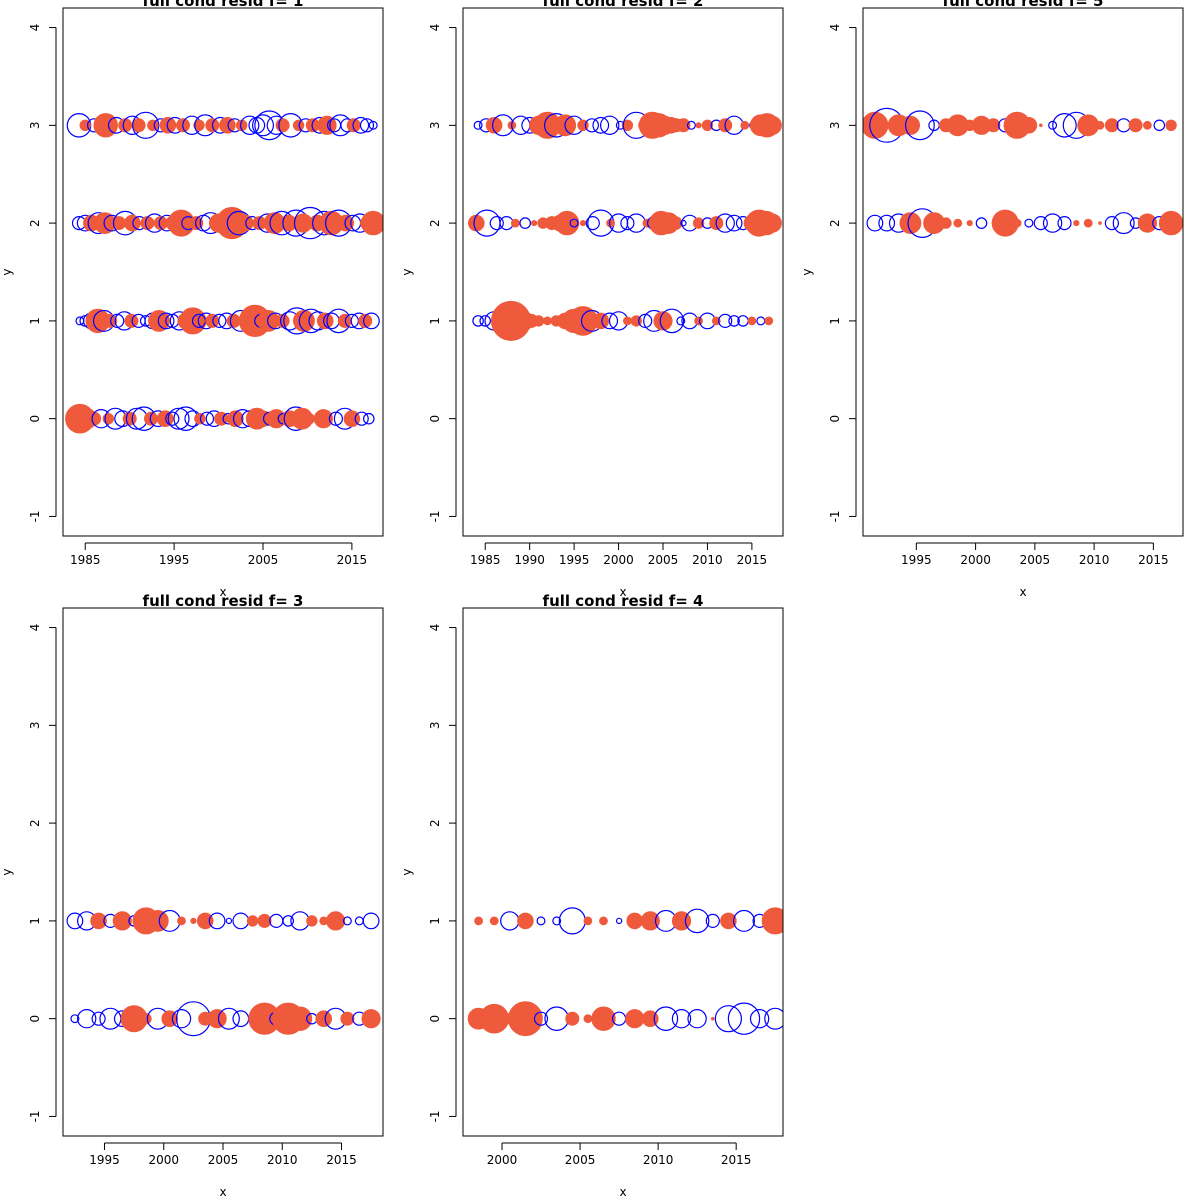 This screenshot has height=1200, width=1200. What do you see at coordinates (85, 560) in the screenshot?
I see `x-tick-label: 1985` at bounding box center [85, 560].